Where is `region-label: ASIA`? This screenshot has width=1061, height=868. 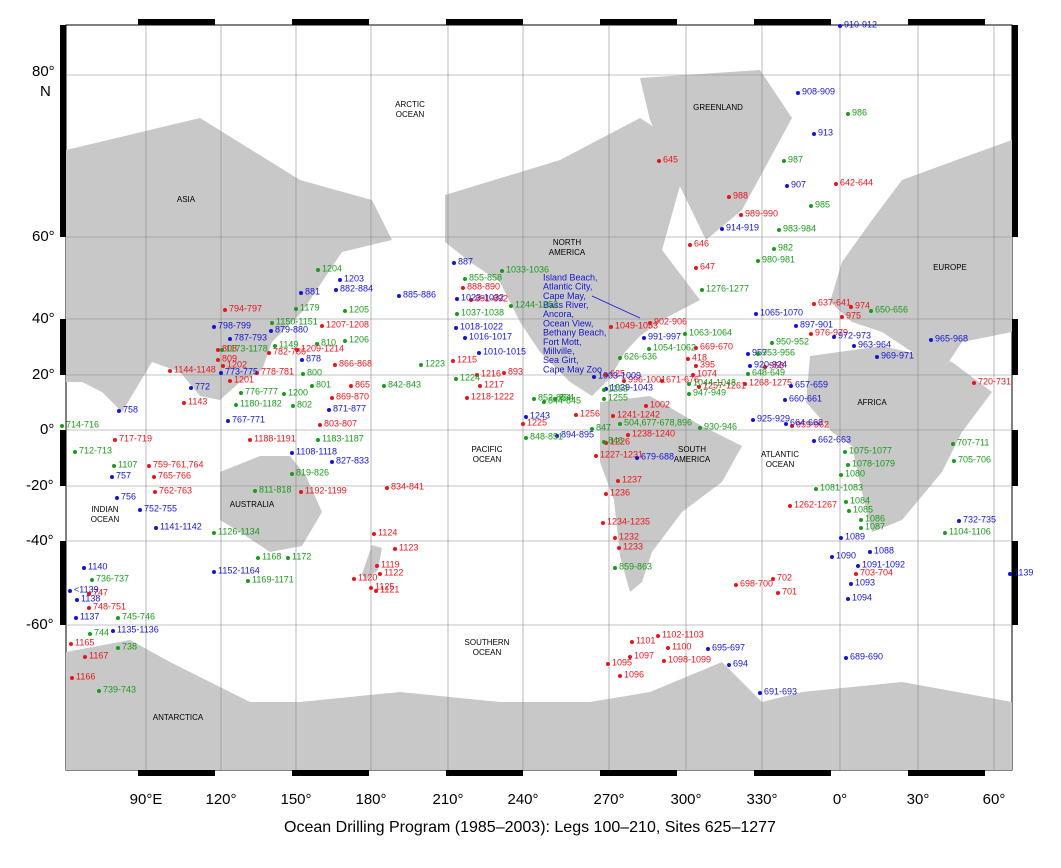
region-label: ASIA is located at coordinates (186, 199).